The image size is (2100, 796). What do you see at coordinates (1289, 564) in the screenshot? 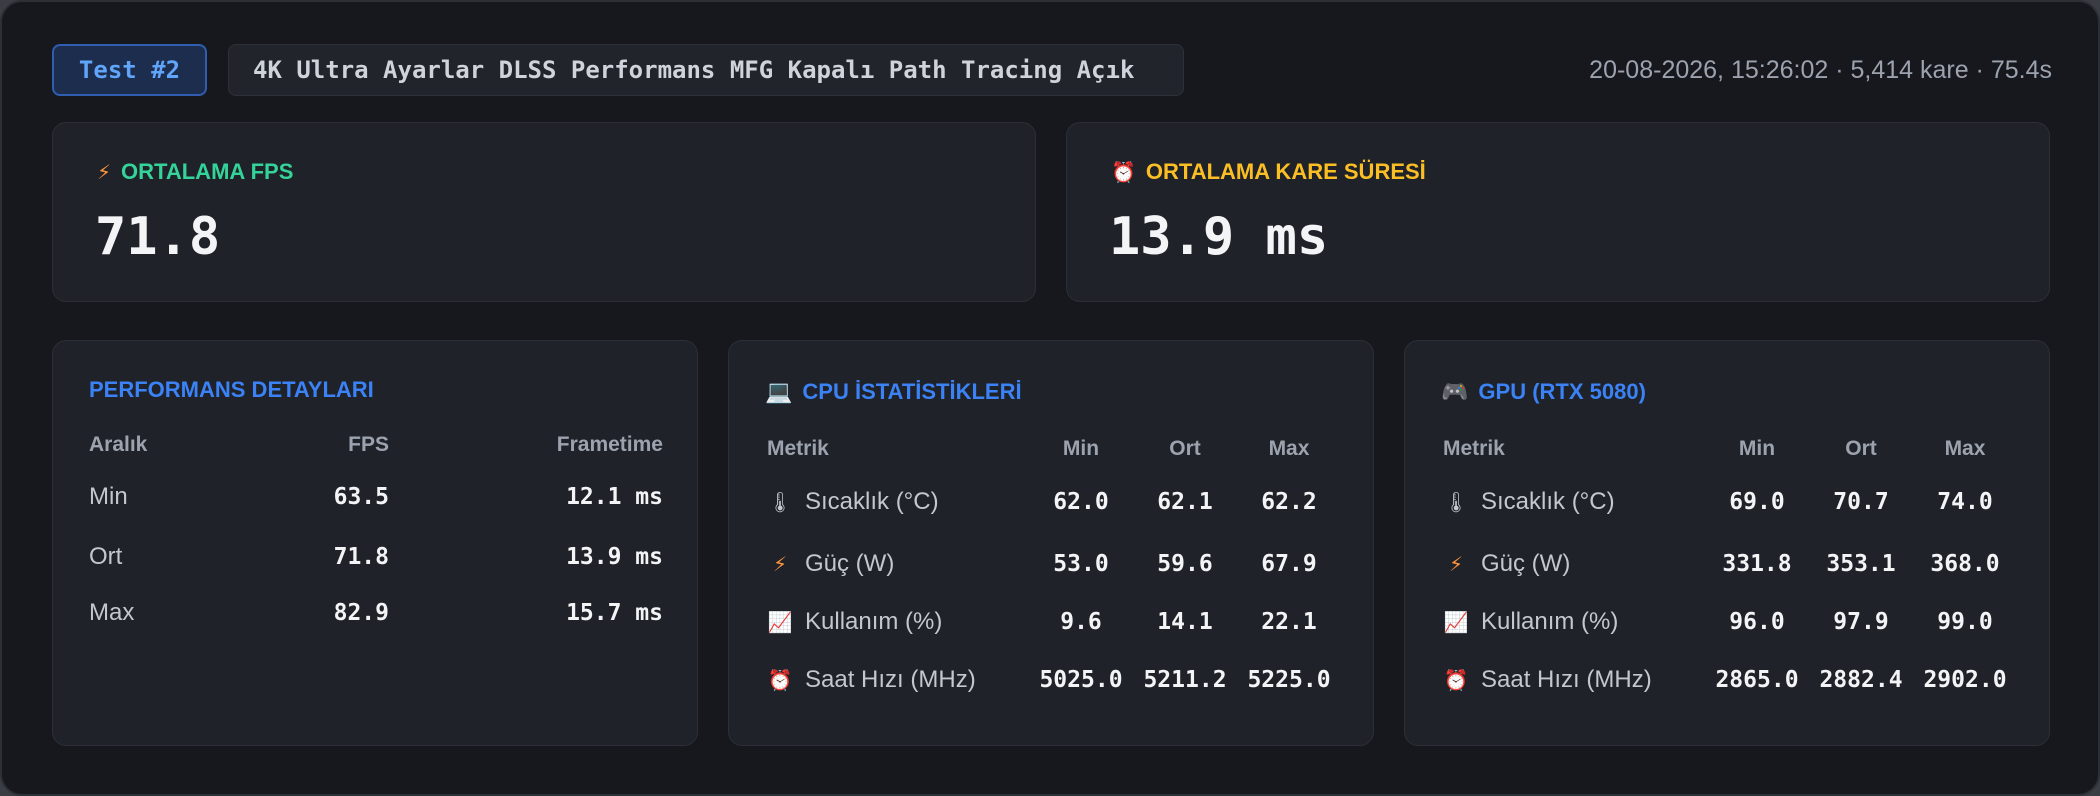
I see `max-cell: 67.9` at bounding box center [1289, 564].